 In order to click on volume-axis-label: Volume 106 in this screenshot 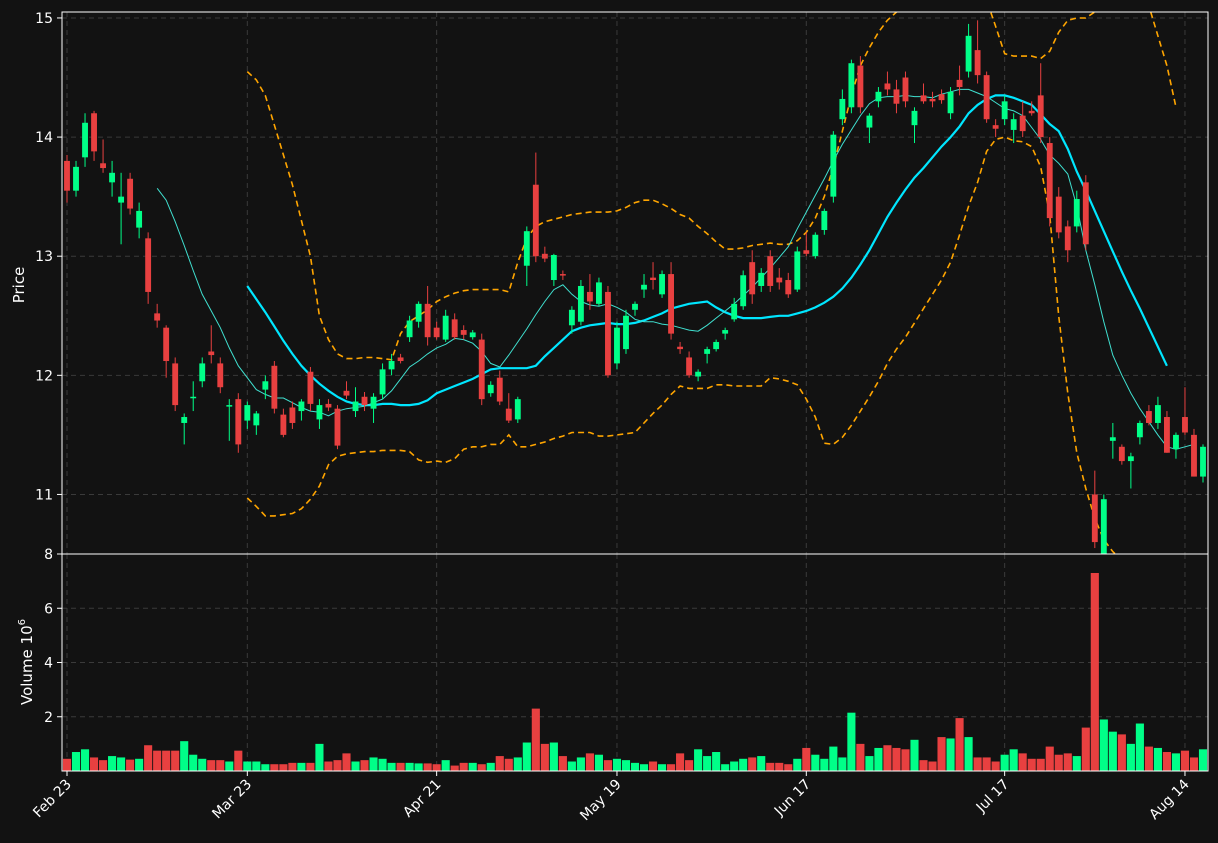, I will do `click(26, 662)`.